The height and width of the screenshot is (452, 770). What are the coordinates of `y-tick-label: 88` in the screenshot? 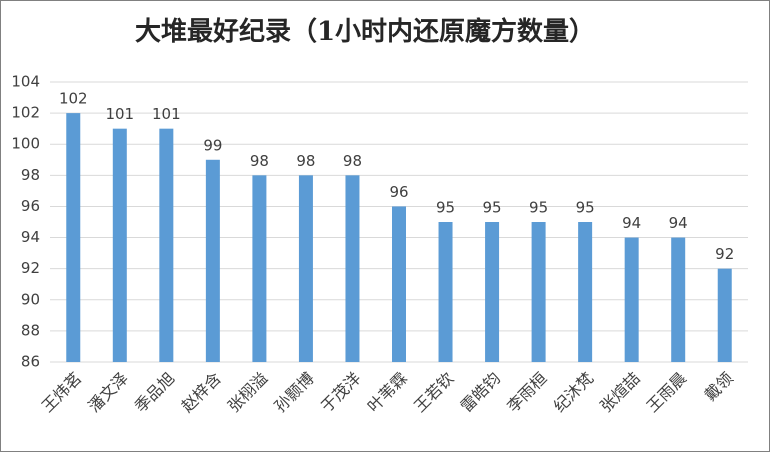 It's located at (30, 330).